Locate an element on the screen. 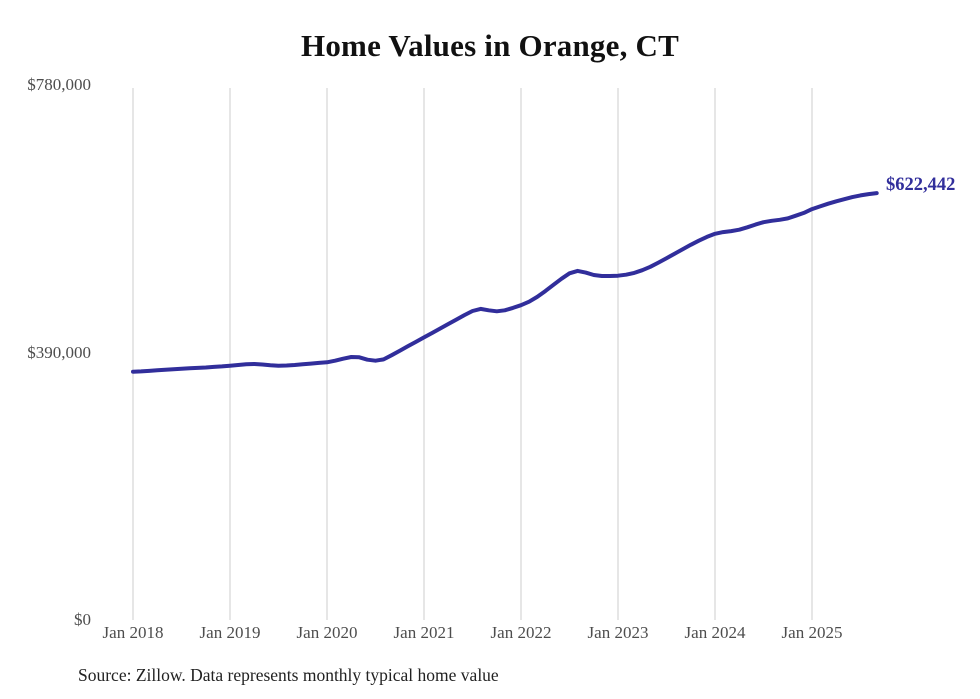 The width and height of the screenshot is (980, 699). x-tick-label: Jan 2021 is located at coordinates (424, 632).